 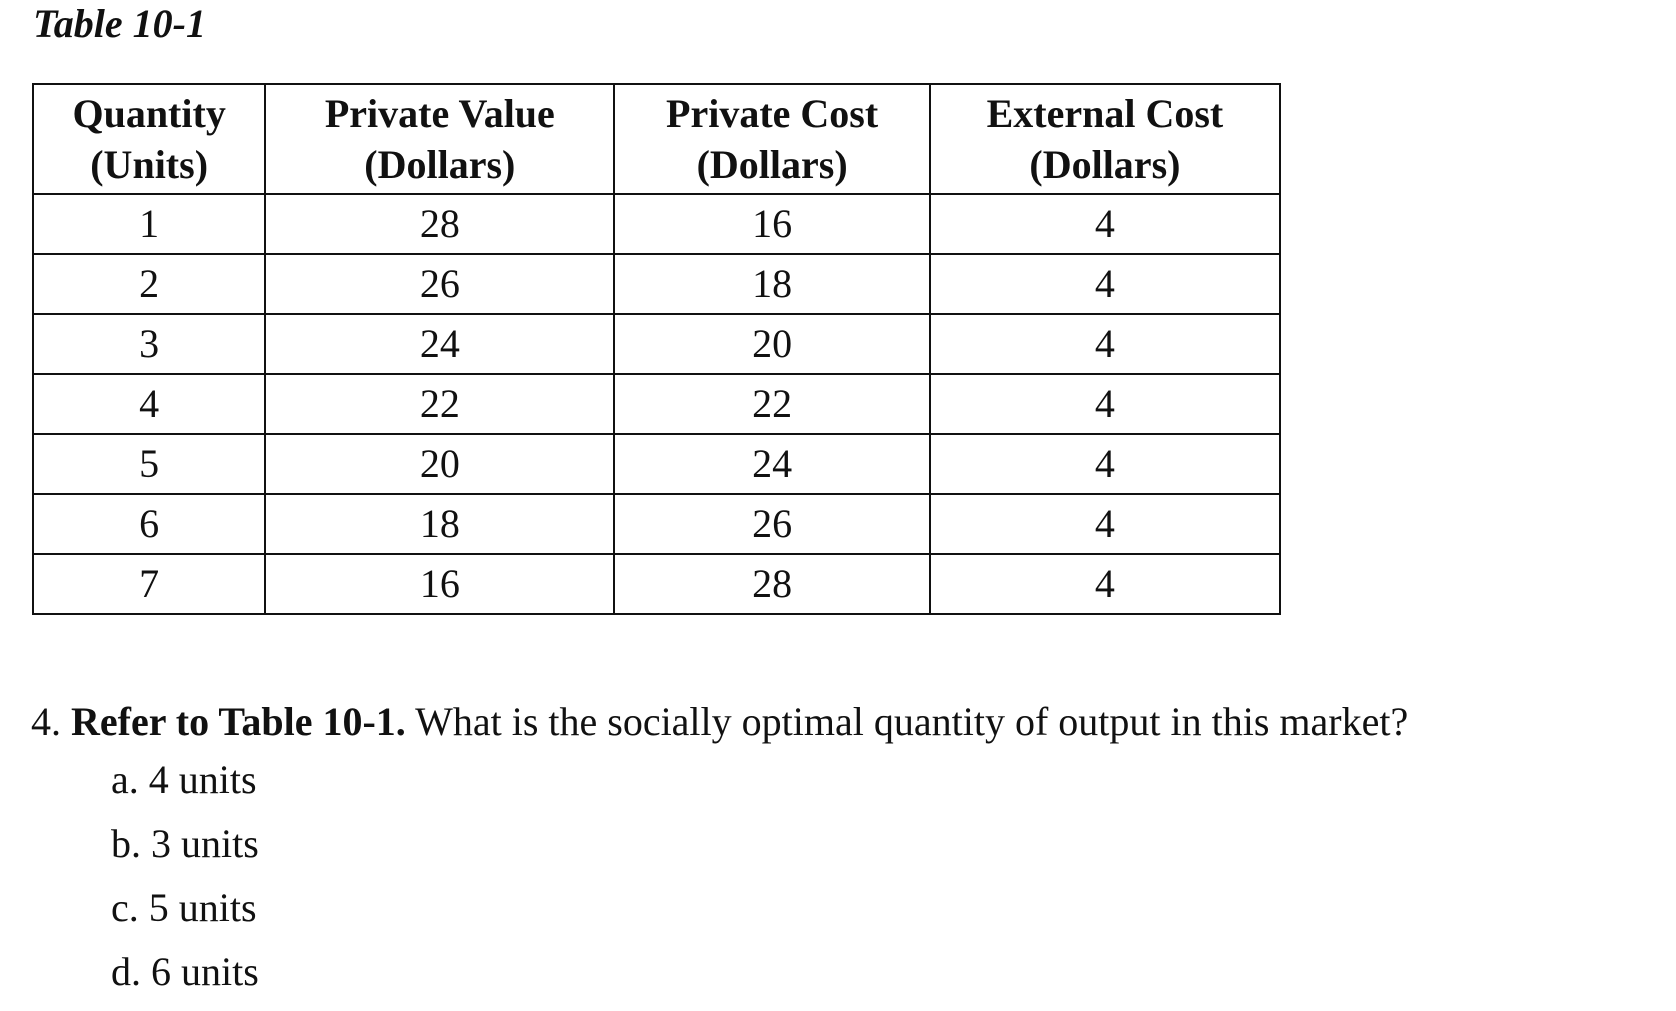 I want to click on table-row: 5 20 24 4, so click(x=656, y=464).